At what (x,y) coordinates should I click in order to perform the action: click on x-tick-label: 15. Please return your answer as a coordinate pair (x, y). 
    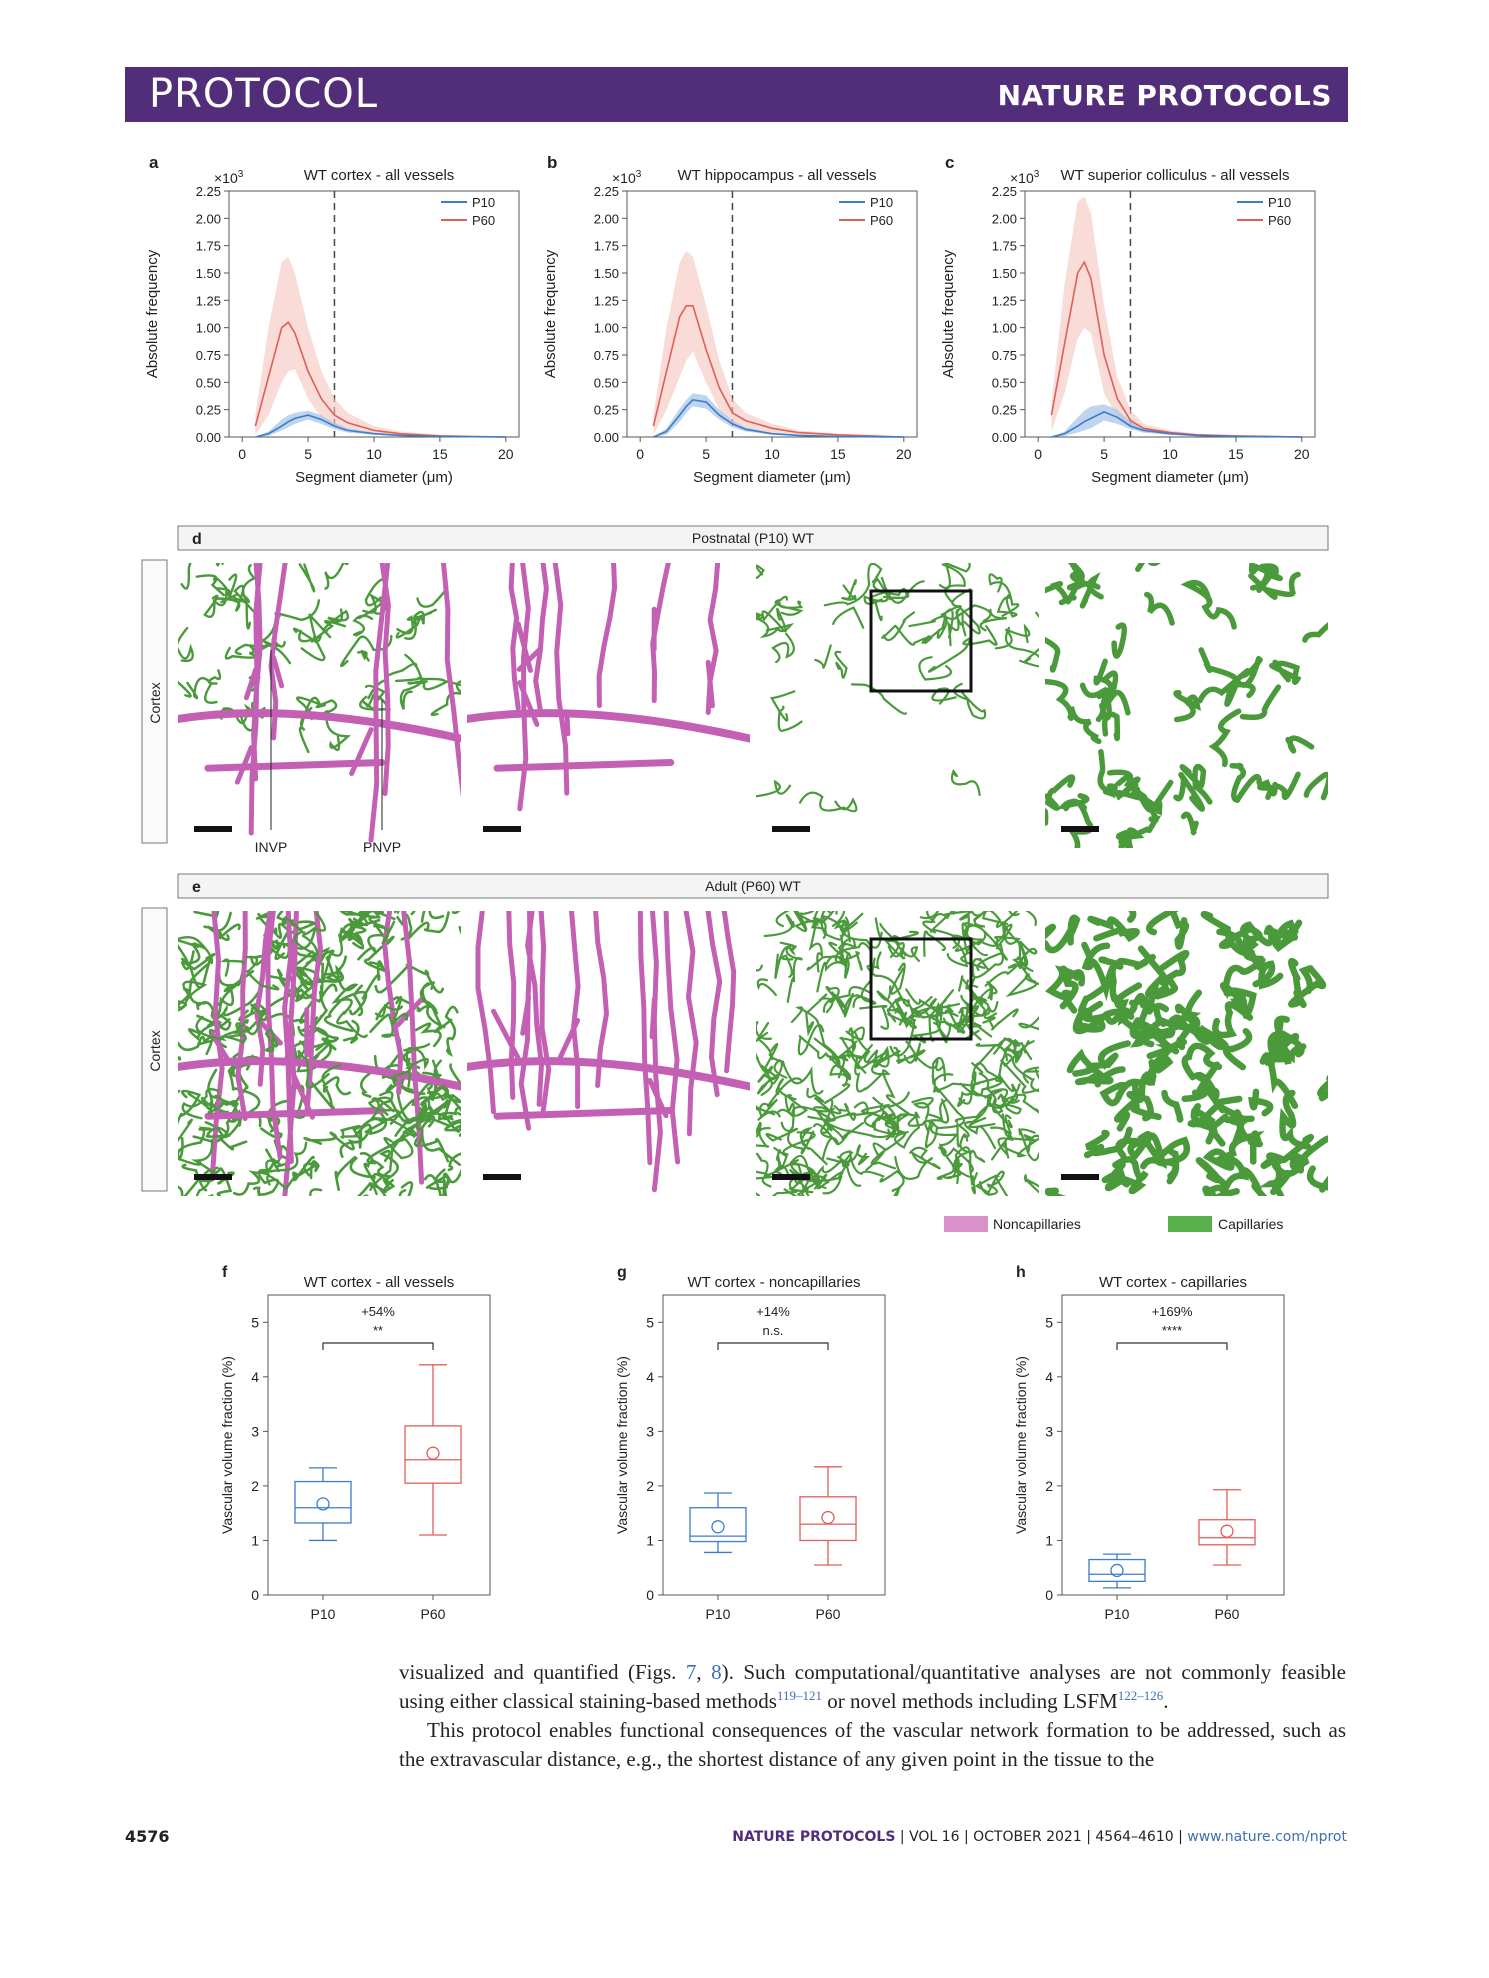
    Looking at the image, I should click on (838, 454).